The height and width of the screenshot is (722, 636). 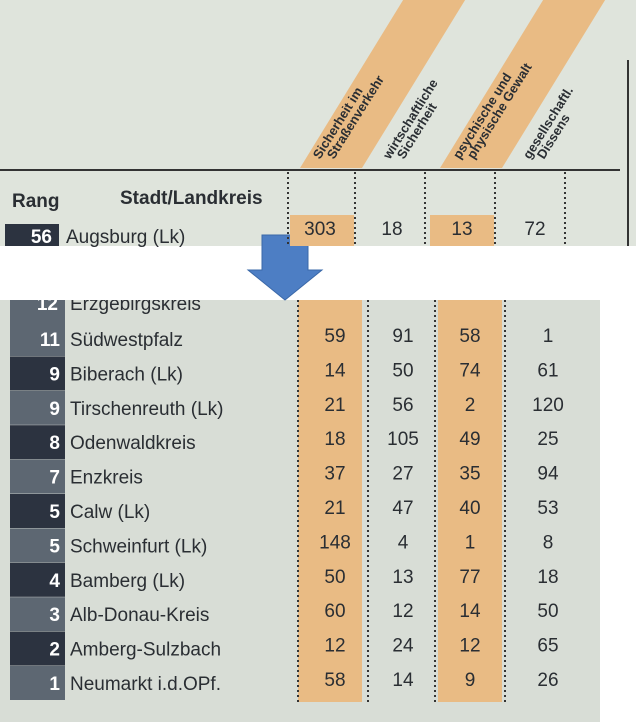 I want to click on value: 74, so click(x=470, y=370).